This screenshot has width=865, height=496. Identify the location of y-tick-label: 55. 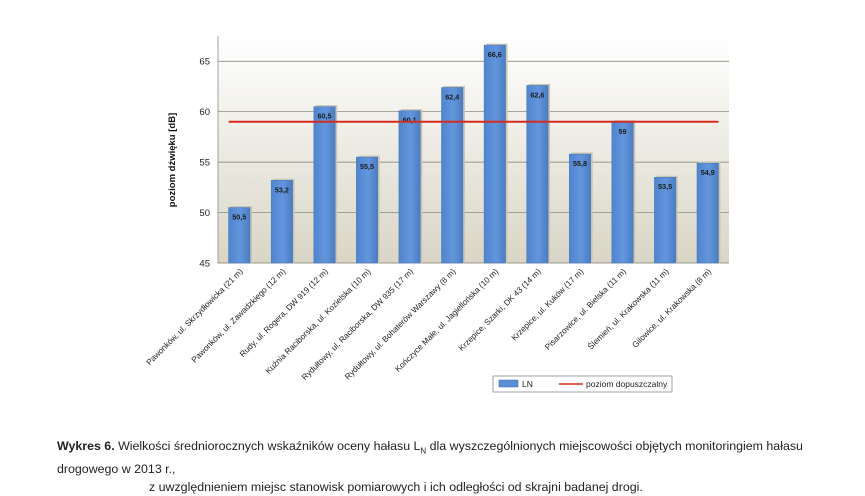
(204, 163).